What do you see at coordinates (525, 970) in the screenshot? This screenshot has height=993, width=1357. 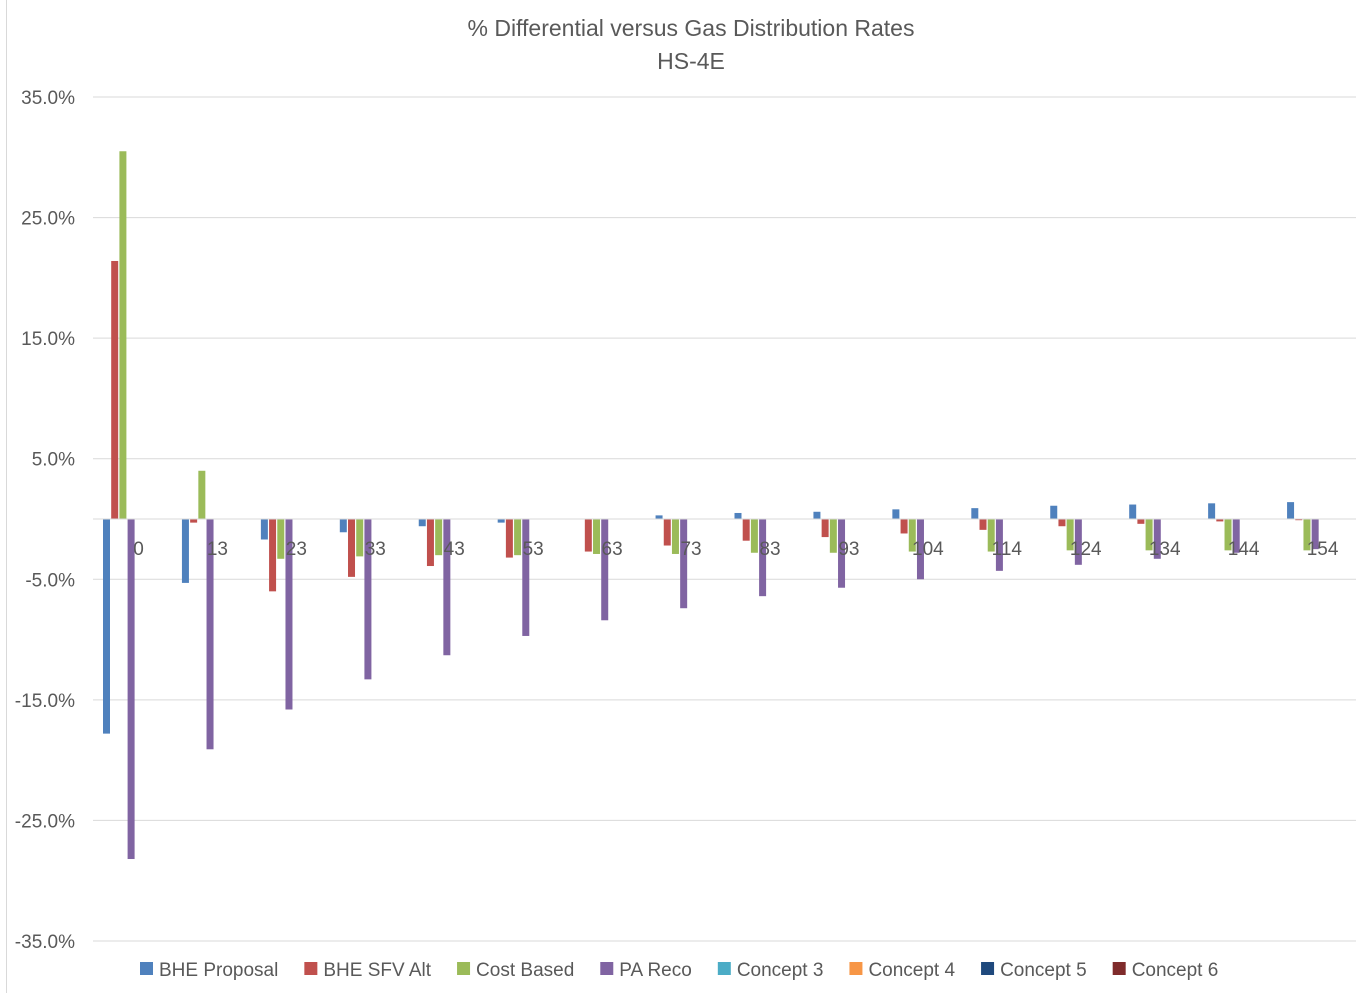 I see `legend-label: Cost Based` at bounding box center [525, 970].